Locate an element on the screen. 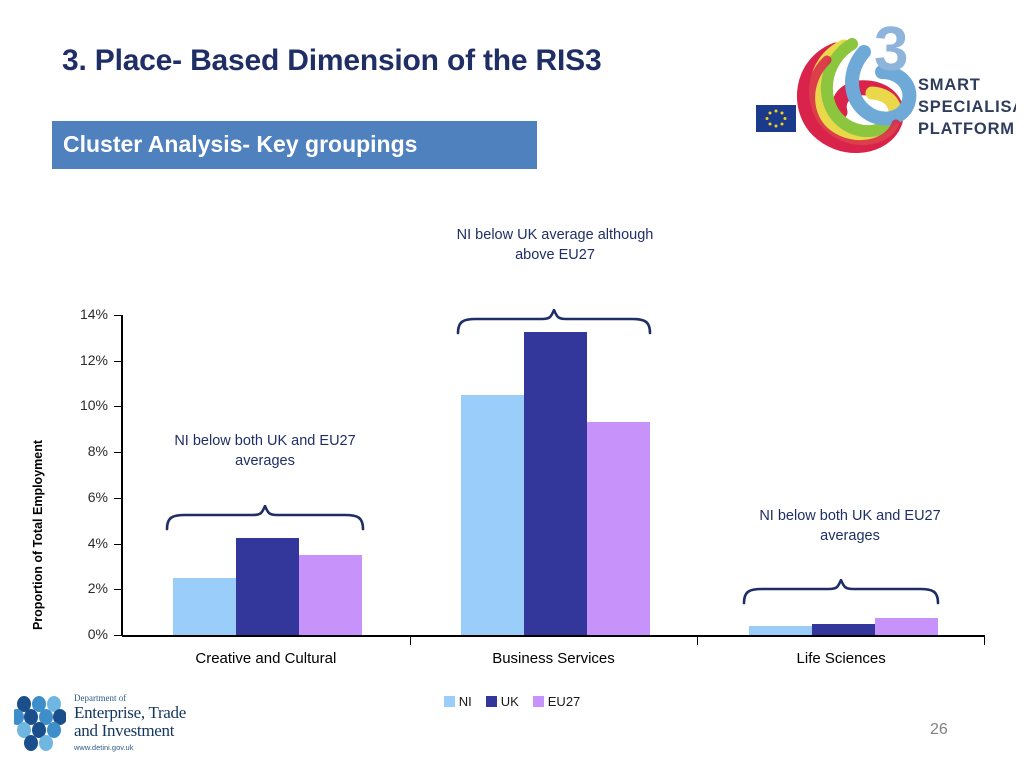 This screenshot has width=1024, height=768. y-axis-tick-label: 8% is located at coordinates (97, 451).